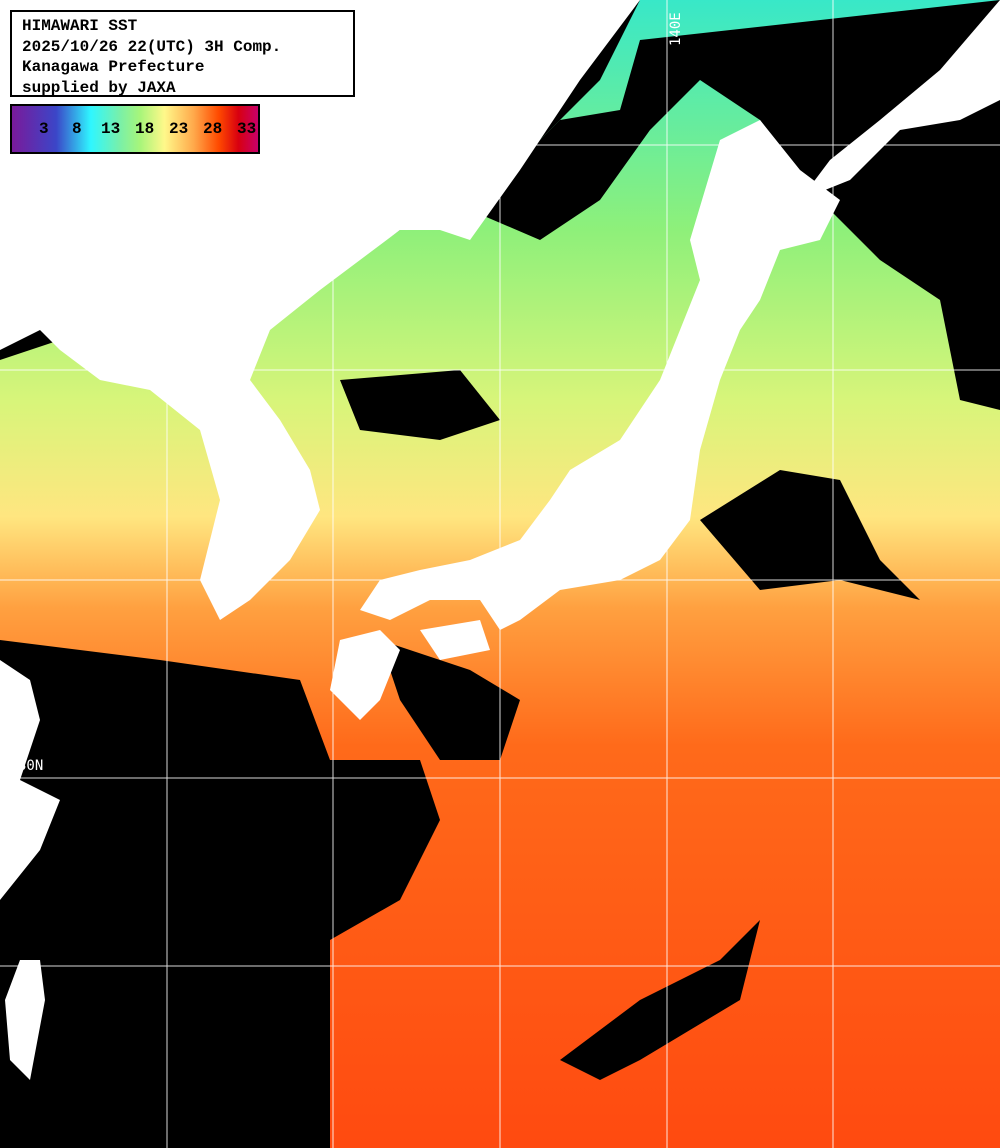 This screenshot has width=1000, height=1148. Describe the element at coordinates (30, 780) in the screenshot. I see `landmass-west` at that location.